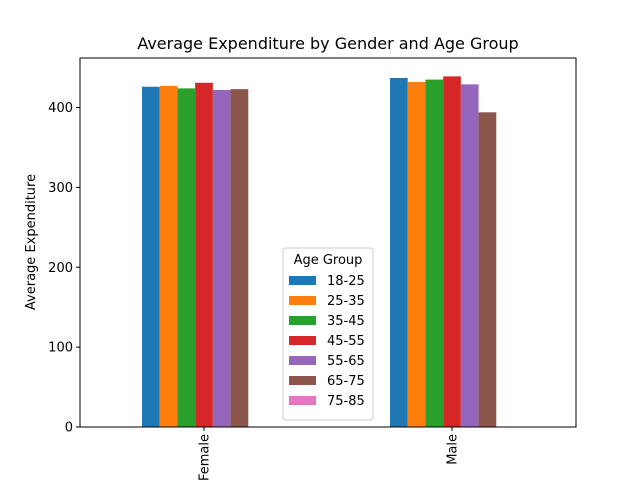 Image resolution: width=640 pixels, height=480 pixels. I want to click on legend-label: 25-35, so click(346, 301).